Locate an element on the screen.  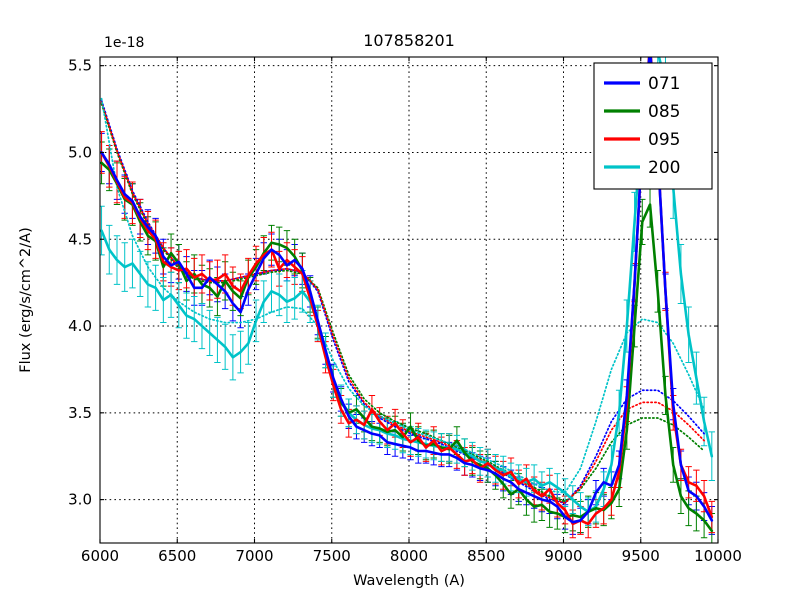
x-tick-label: 6500 is located at coordinates (177, 556).